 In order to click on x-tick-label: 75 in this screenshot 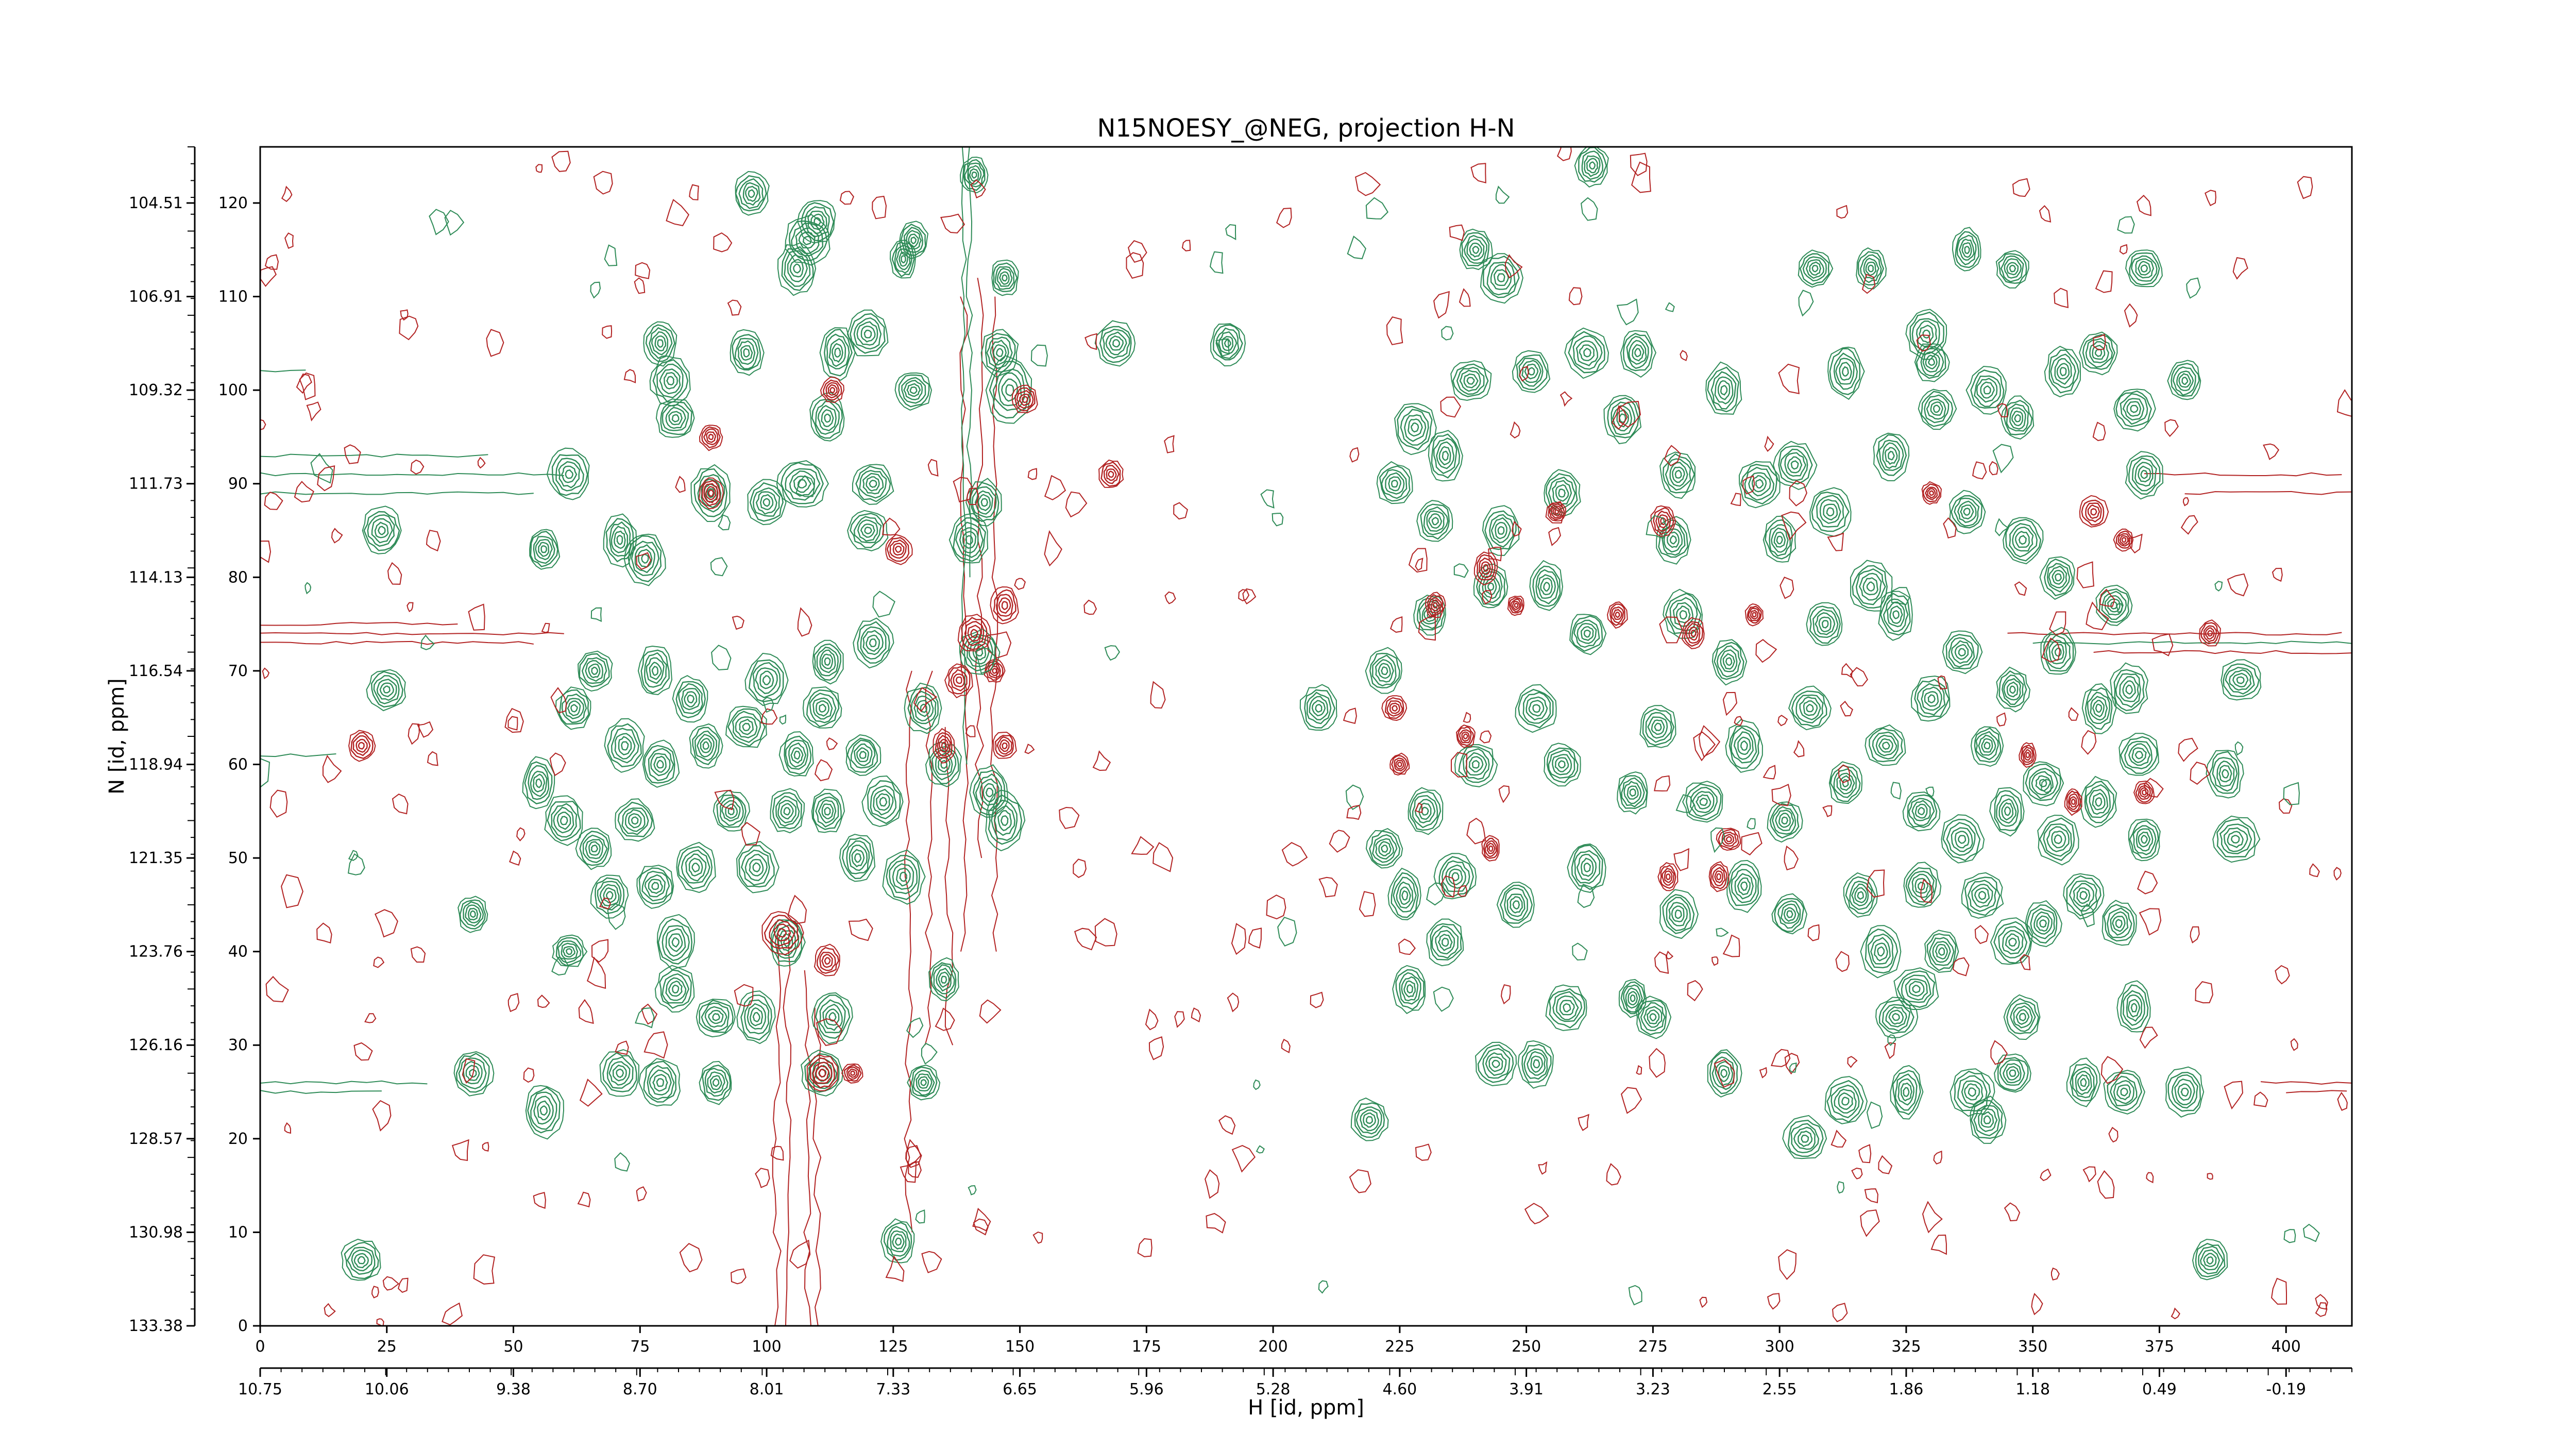, I will do `click(640, 1347)`.